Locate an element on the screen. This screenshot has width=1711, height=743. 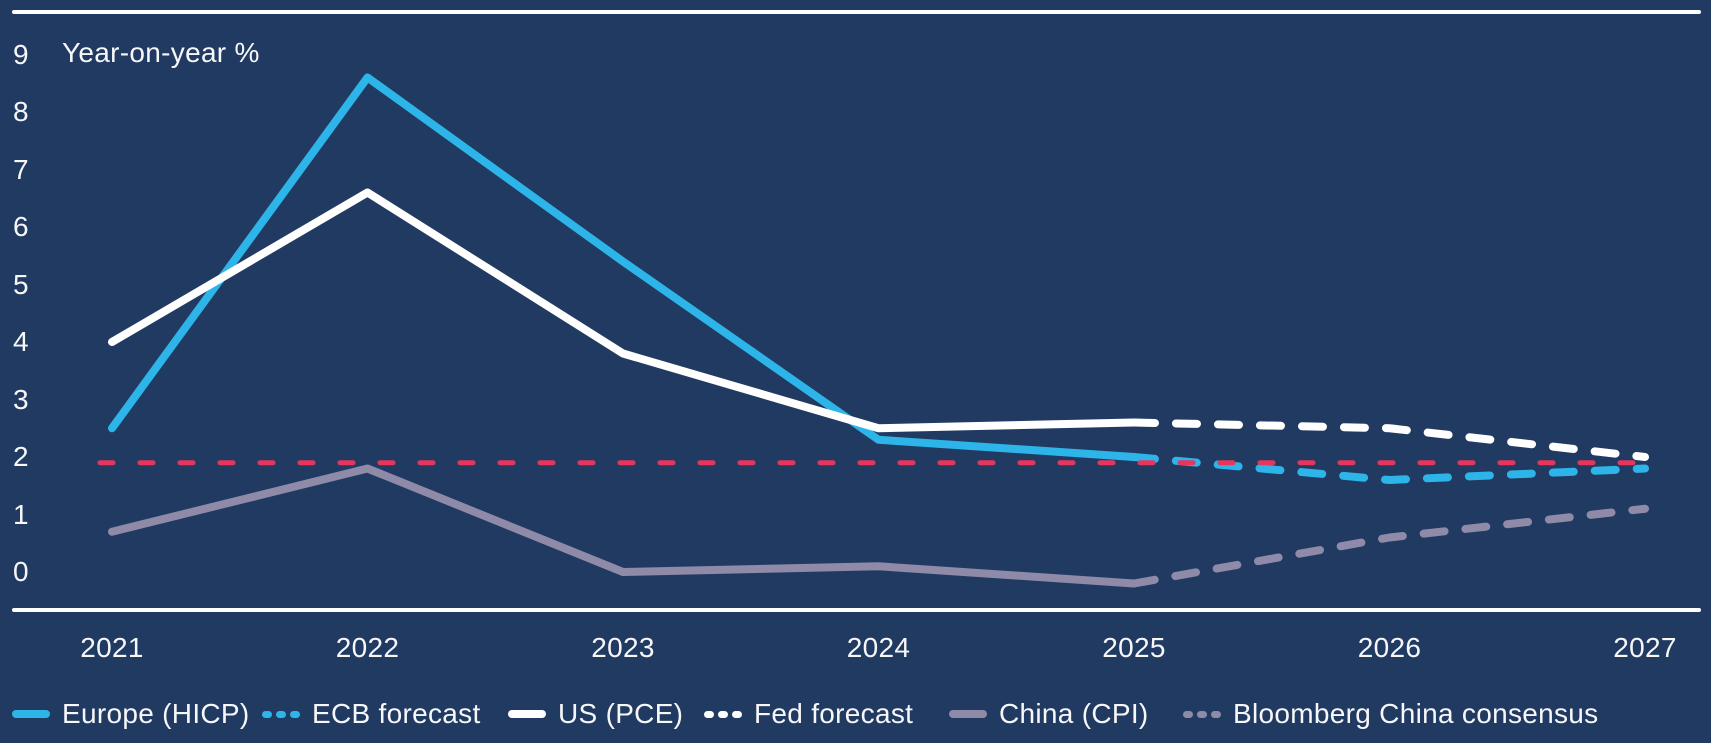
legend-swatch-bloomberg-china-consensus-dashed-line-icon is located at coordinates (1202, 714).